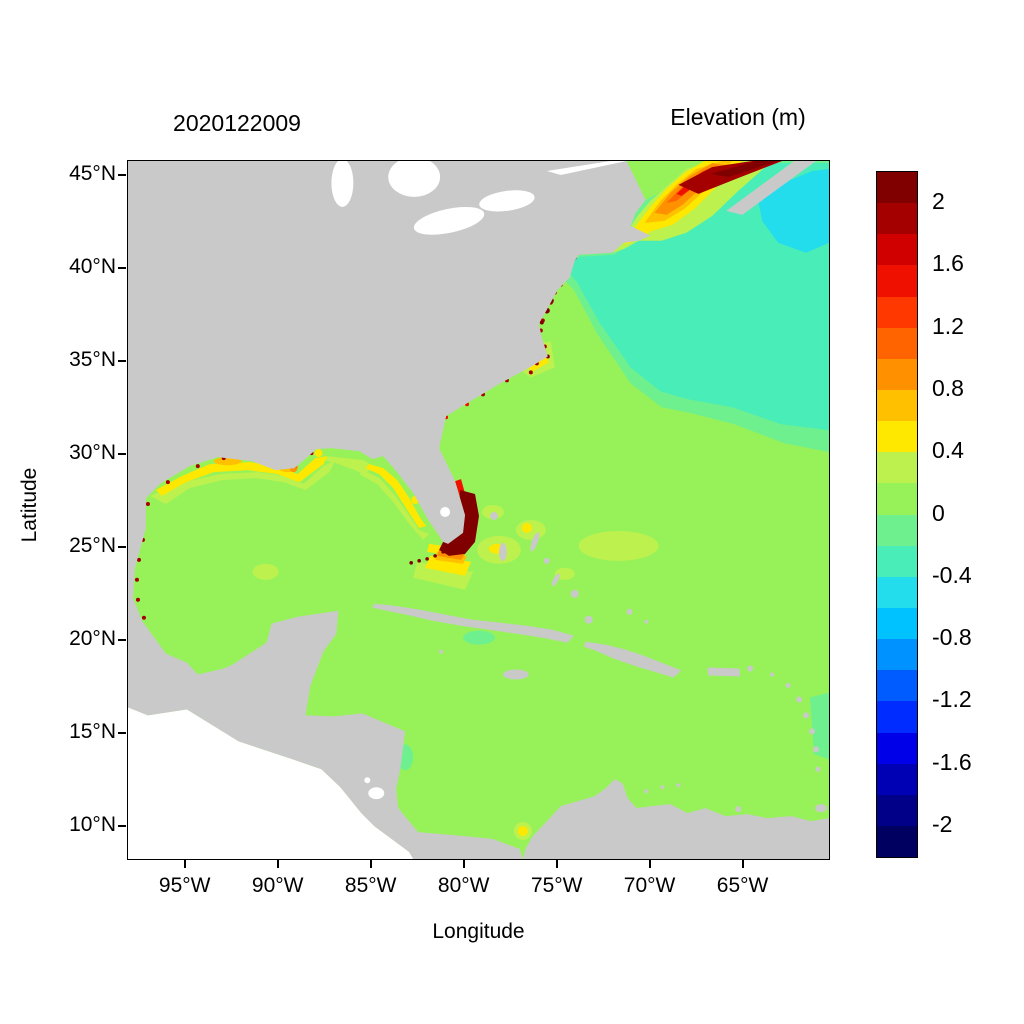  Describe the element at coordinates (478, 931) in the screenshot. I see `x-axis-label: Longitude` at that location.